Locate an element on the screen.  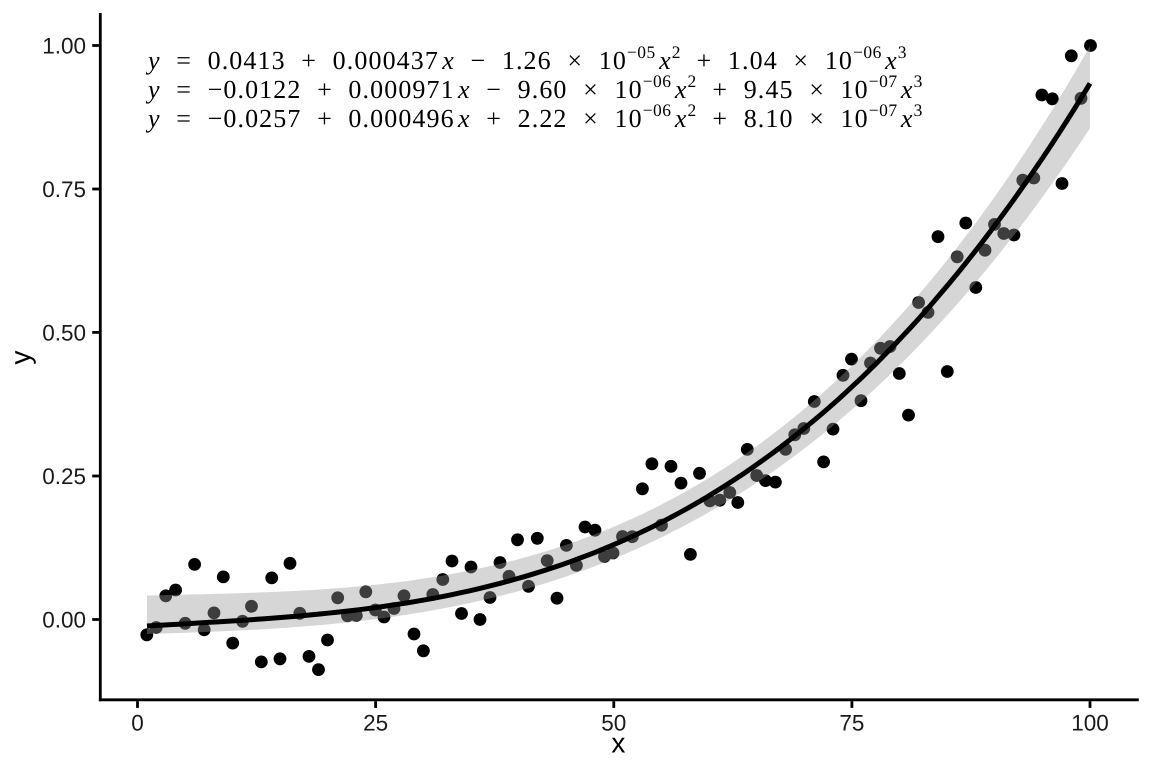
svg-text: 0.00 is located at coordinates (64, 620).